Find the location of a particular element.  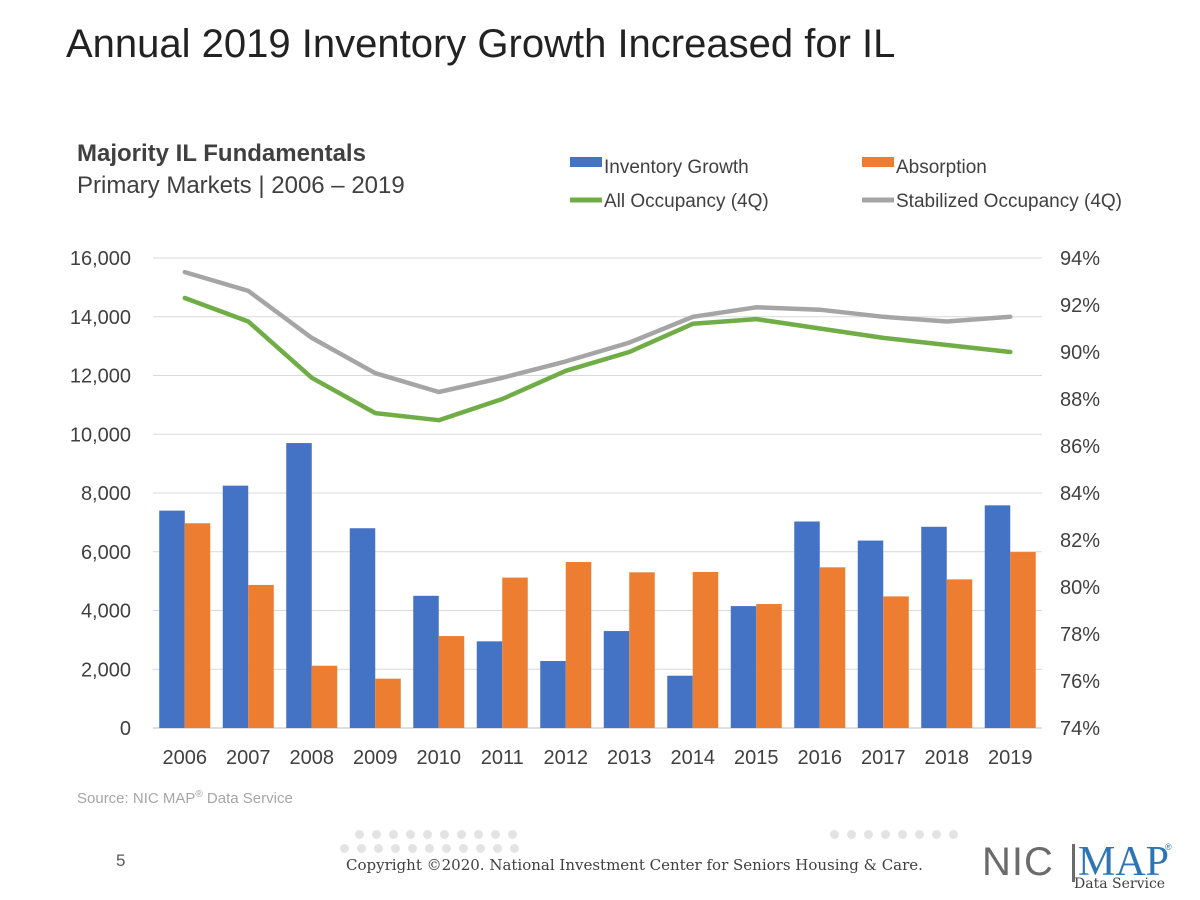

chart-title: Majority IL Fundamentals is located at coordinates (221, 153).